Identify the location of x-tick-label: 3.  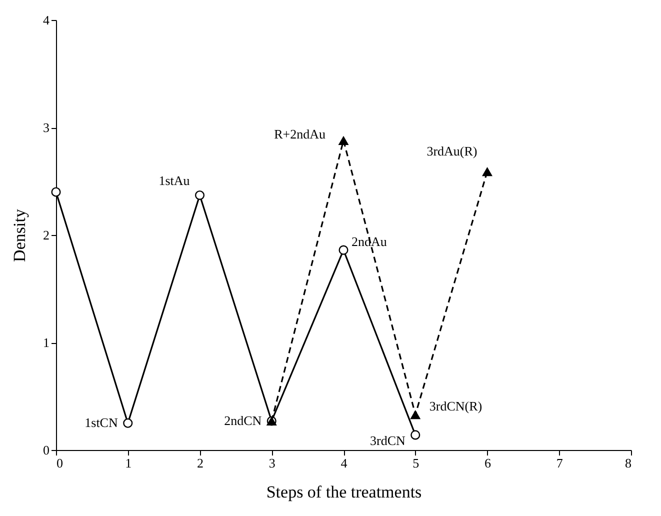
(272, 463).